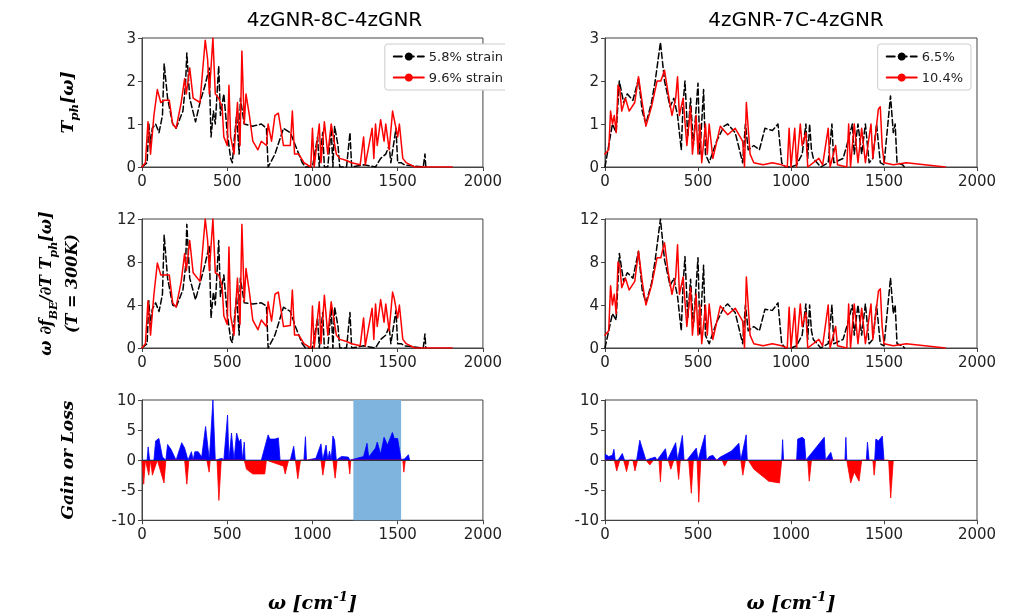 This screenshot has height=616, width=1011. I want to click on legend-label: 5.8% strain, so click(466, 56).